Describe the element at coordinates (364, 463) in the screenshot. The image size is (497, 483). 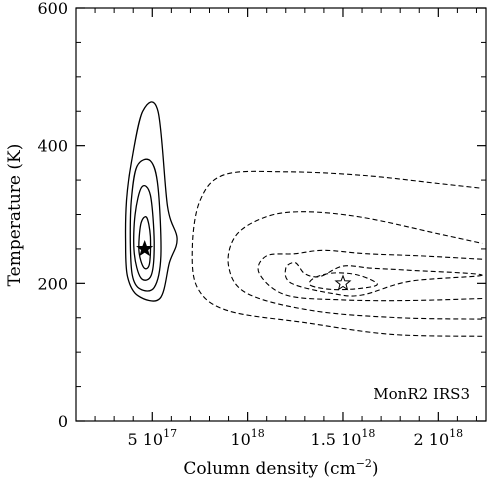
I see `x-axis-label-exponent: −2` at that location.